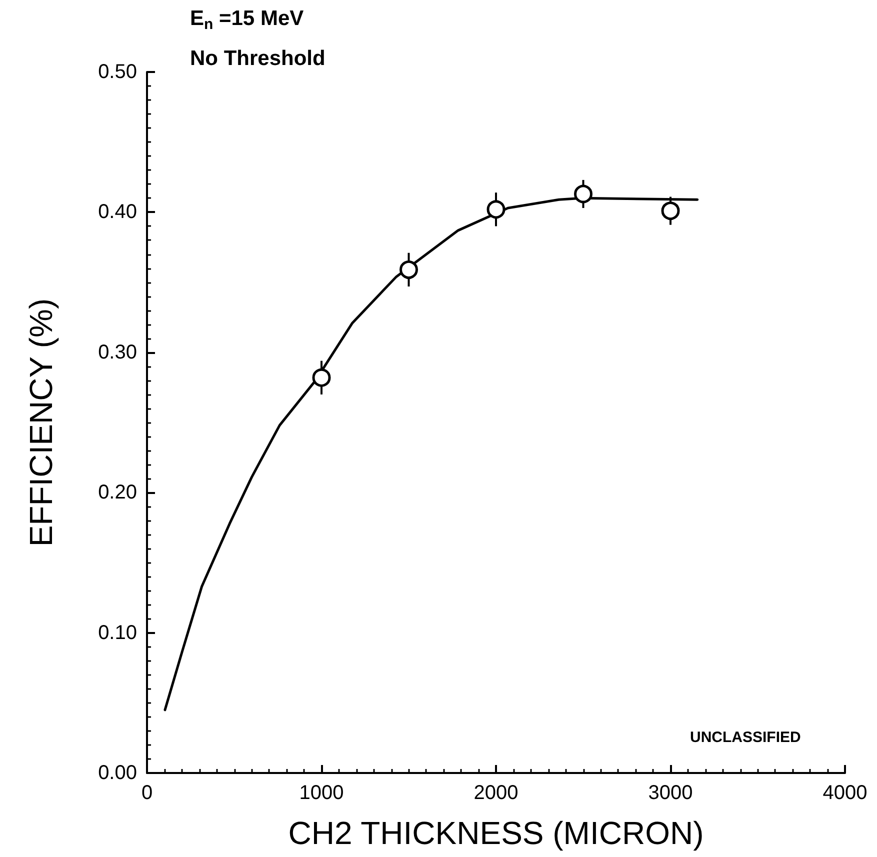  What do you see at coordinates (117, 72) in the screenshot?
I see `y-tick-label: 0.50` at bounding box center [117, 72].